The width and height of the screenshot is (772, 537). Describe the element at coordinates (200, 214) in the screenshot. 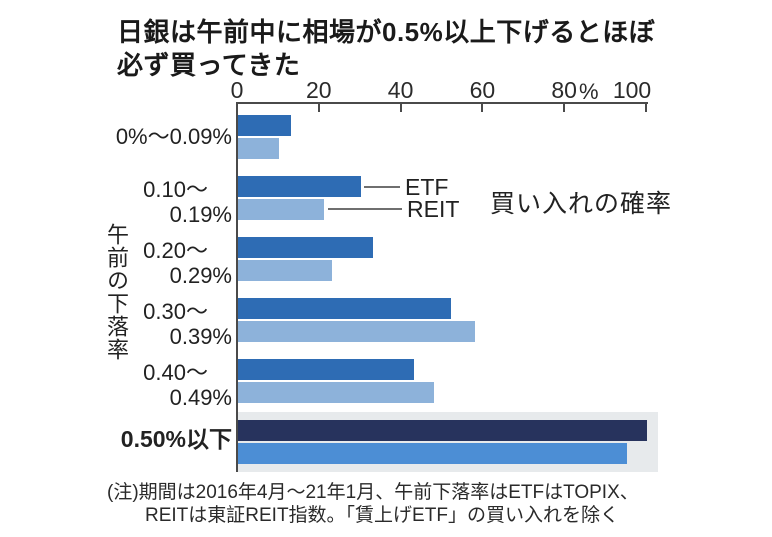

I see `category-label-line: 0.19%` at that location.